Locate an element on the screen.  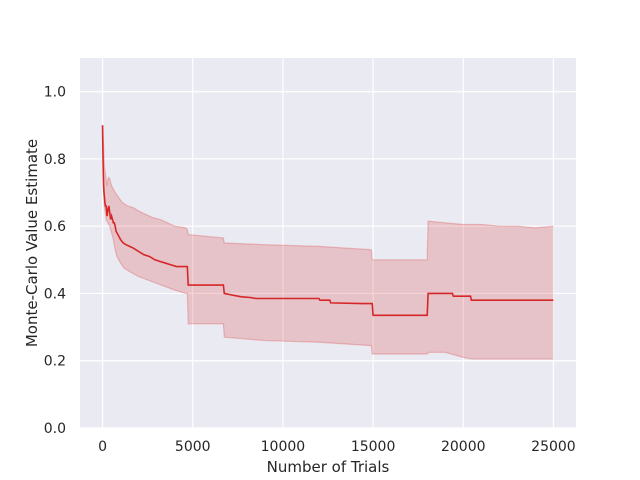
x-tick-label-1: 5000 is located at coordinates (193, 447).